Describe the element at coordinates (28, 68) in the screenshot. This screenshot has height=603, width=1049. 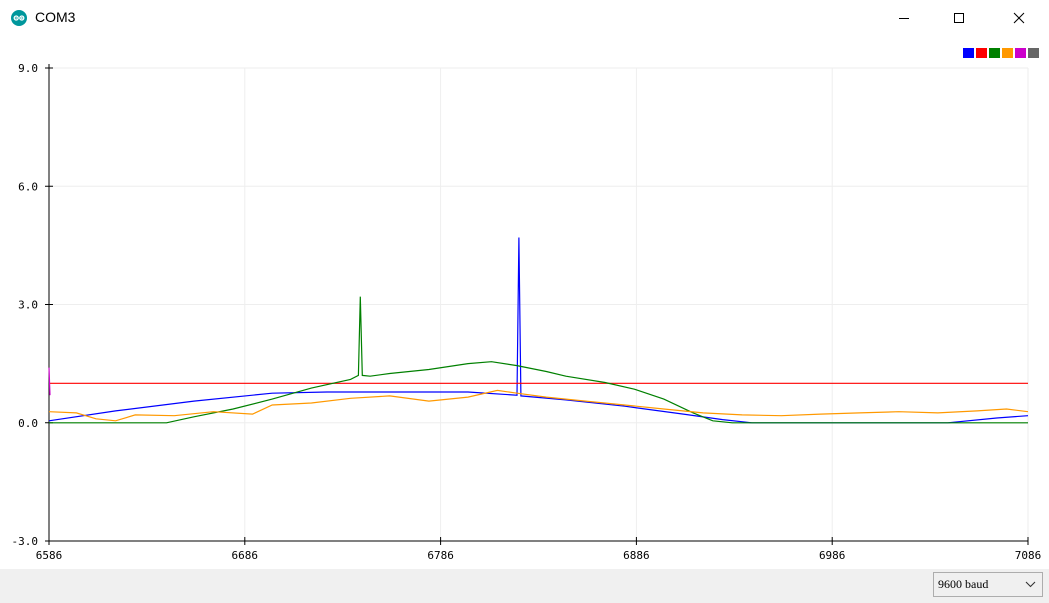
I see `y-tick-label: 9.0` at that location.